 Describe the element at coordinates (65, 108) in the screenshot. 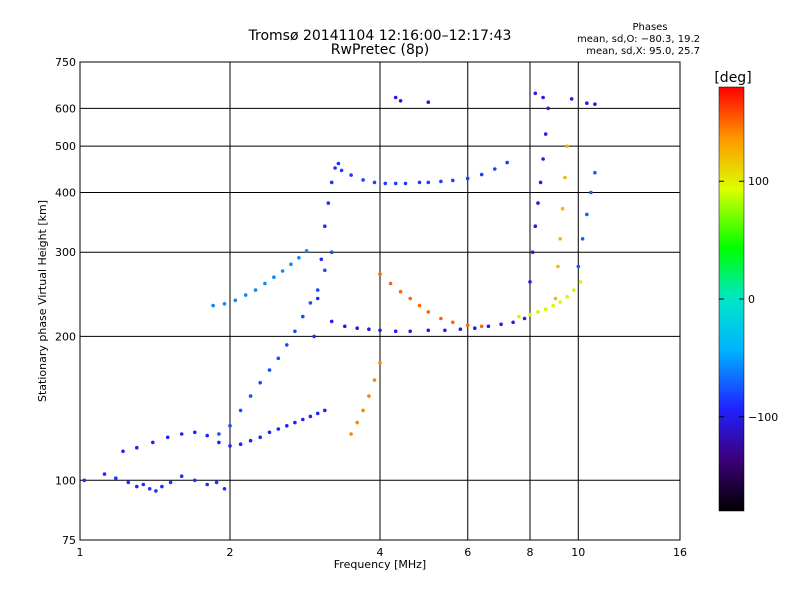

I see `y-tick-label: 600` at that location.